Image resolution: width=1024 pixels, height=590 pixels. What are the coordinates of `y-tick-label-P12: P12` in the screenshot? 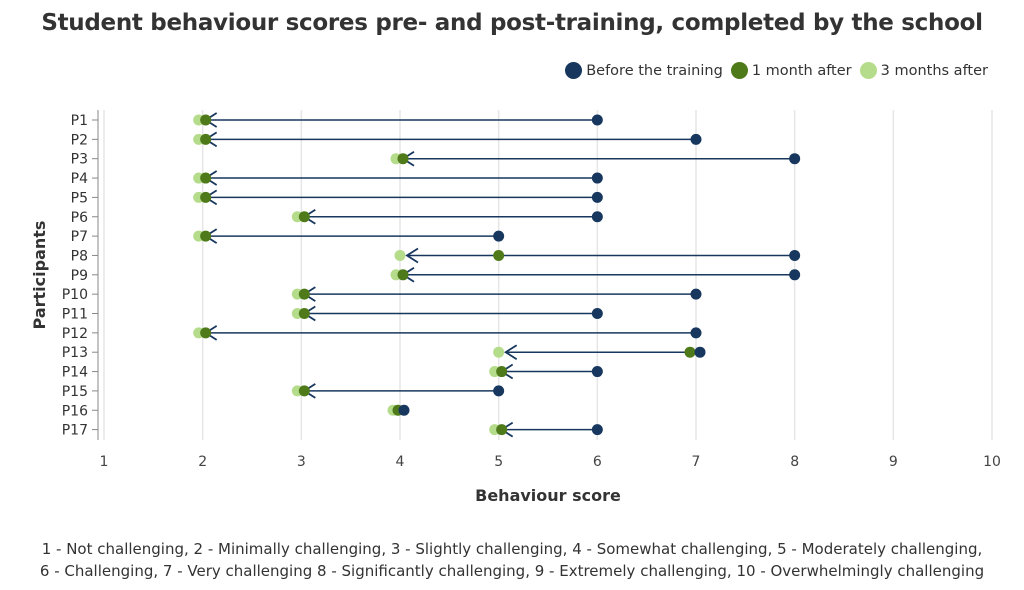 It's located at (75, 334).